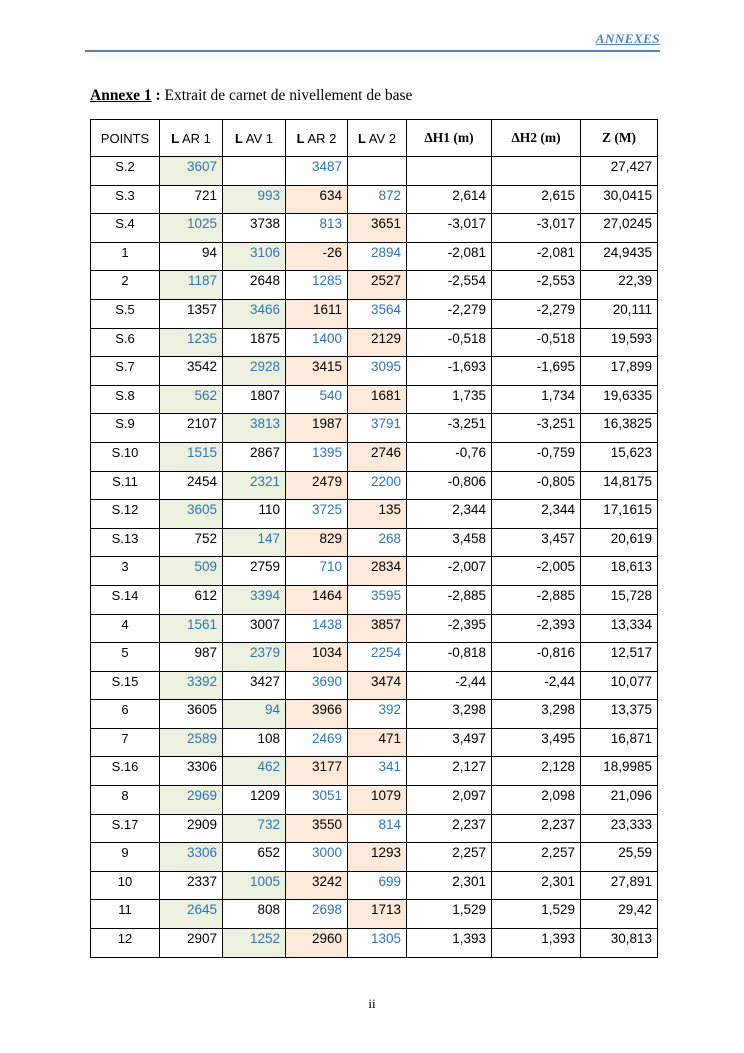 The image size is (744, 1053). I want to click on cell-point: 4, so click(125, 628).